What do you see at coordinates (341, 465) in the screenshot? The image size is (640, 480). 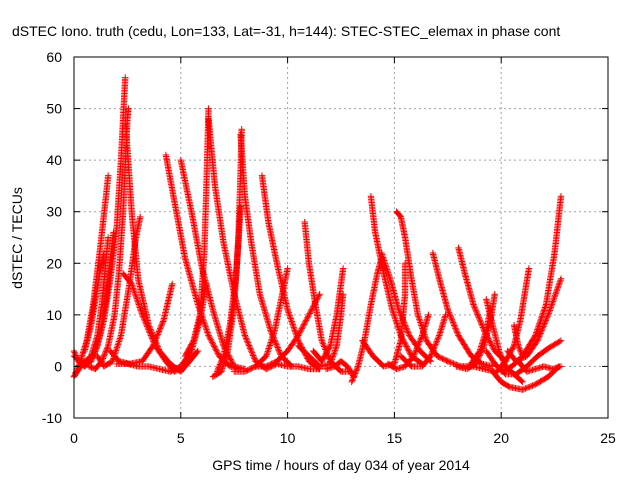 I see `x-axis-label: GPS time / hours of day 034 of year 2014` at bounding box center [341, 465].